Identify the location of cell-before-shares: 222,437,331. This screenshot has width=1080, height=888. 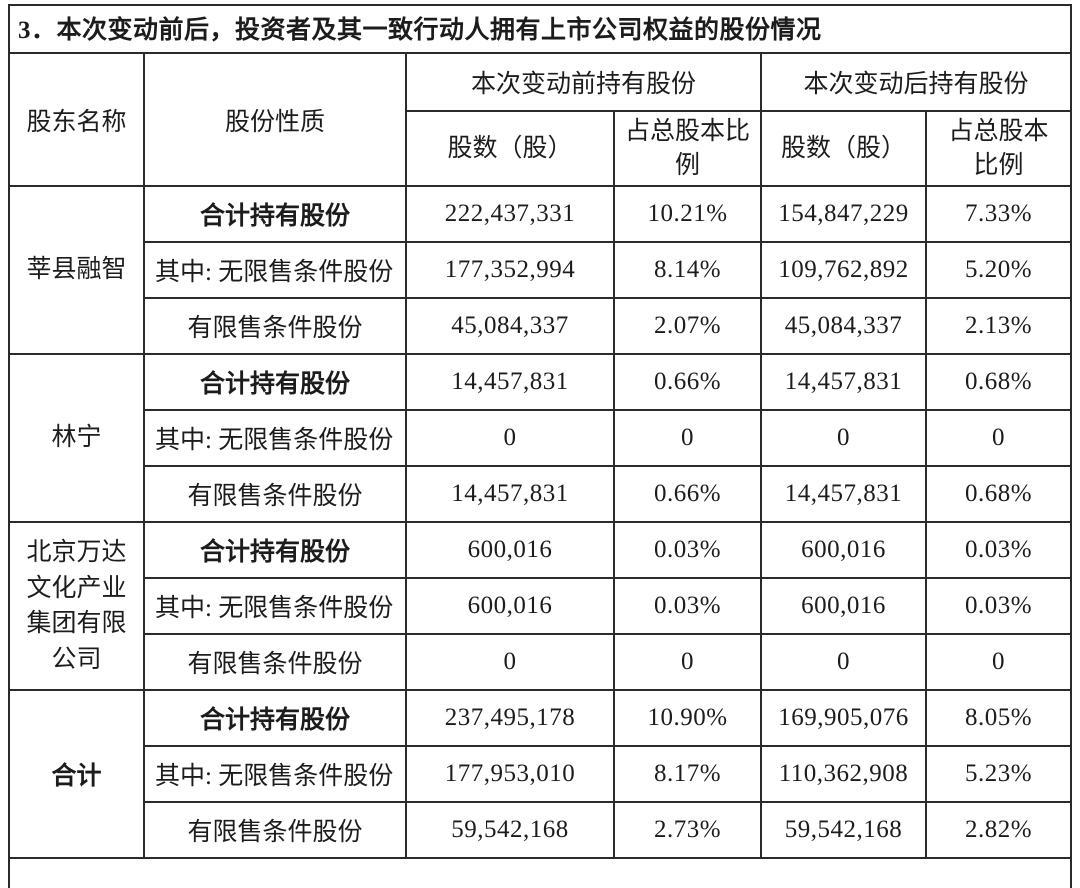
(510, 214).